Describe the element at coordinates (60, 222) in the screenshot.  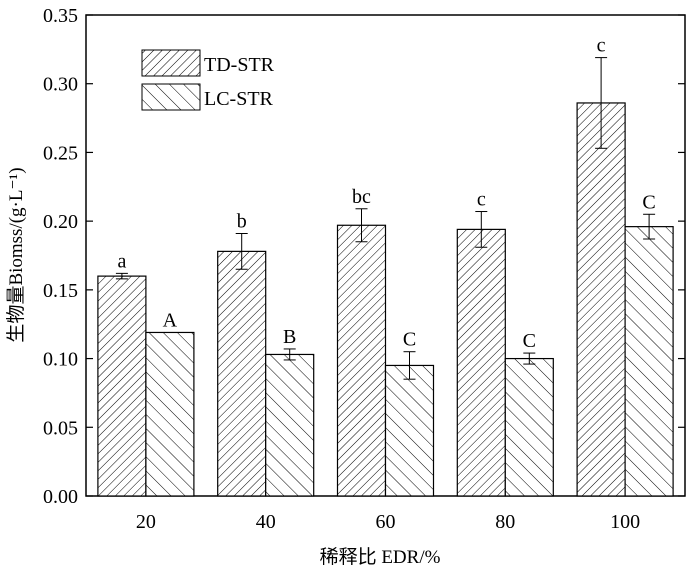
I see `y-tick-label: 0.20` at that location.